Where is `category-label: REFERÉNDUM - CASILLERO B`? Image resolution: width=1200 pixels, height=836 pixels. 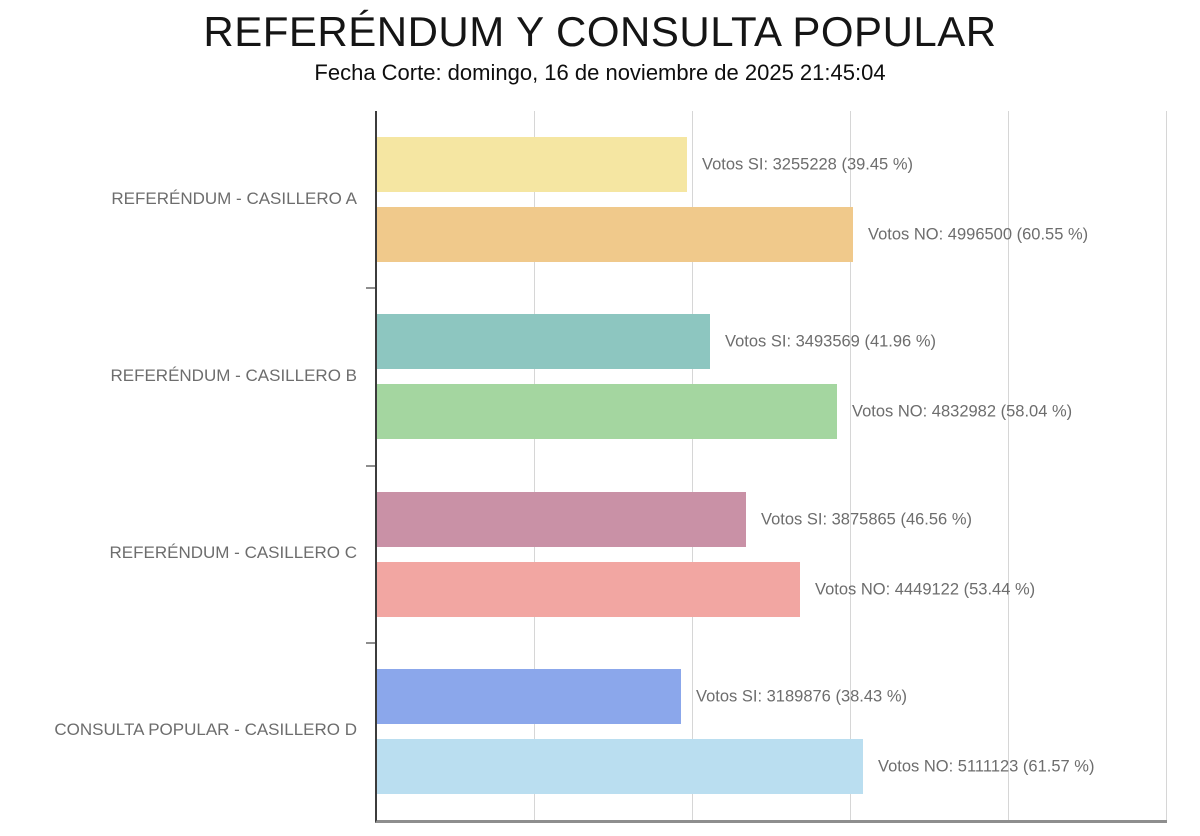 category-label: REFERÉNDUM - CASILLERO B is located at coordinates (233, 375).